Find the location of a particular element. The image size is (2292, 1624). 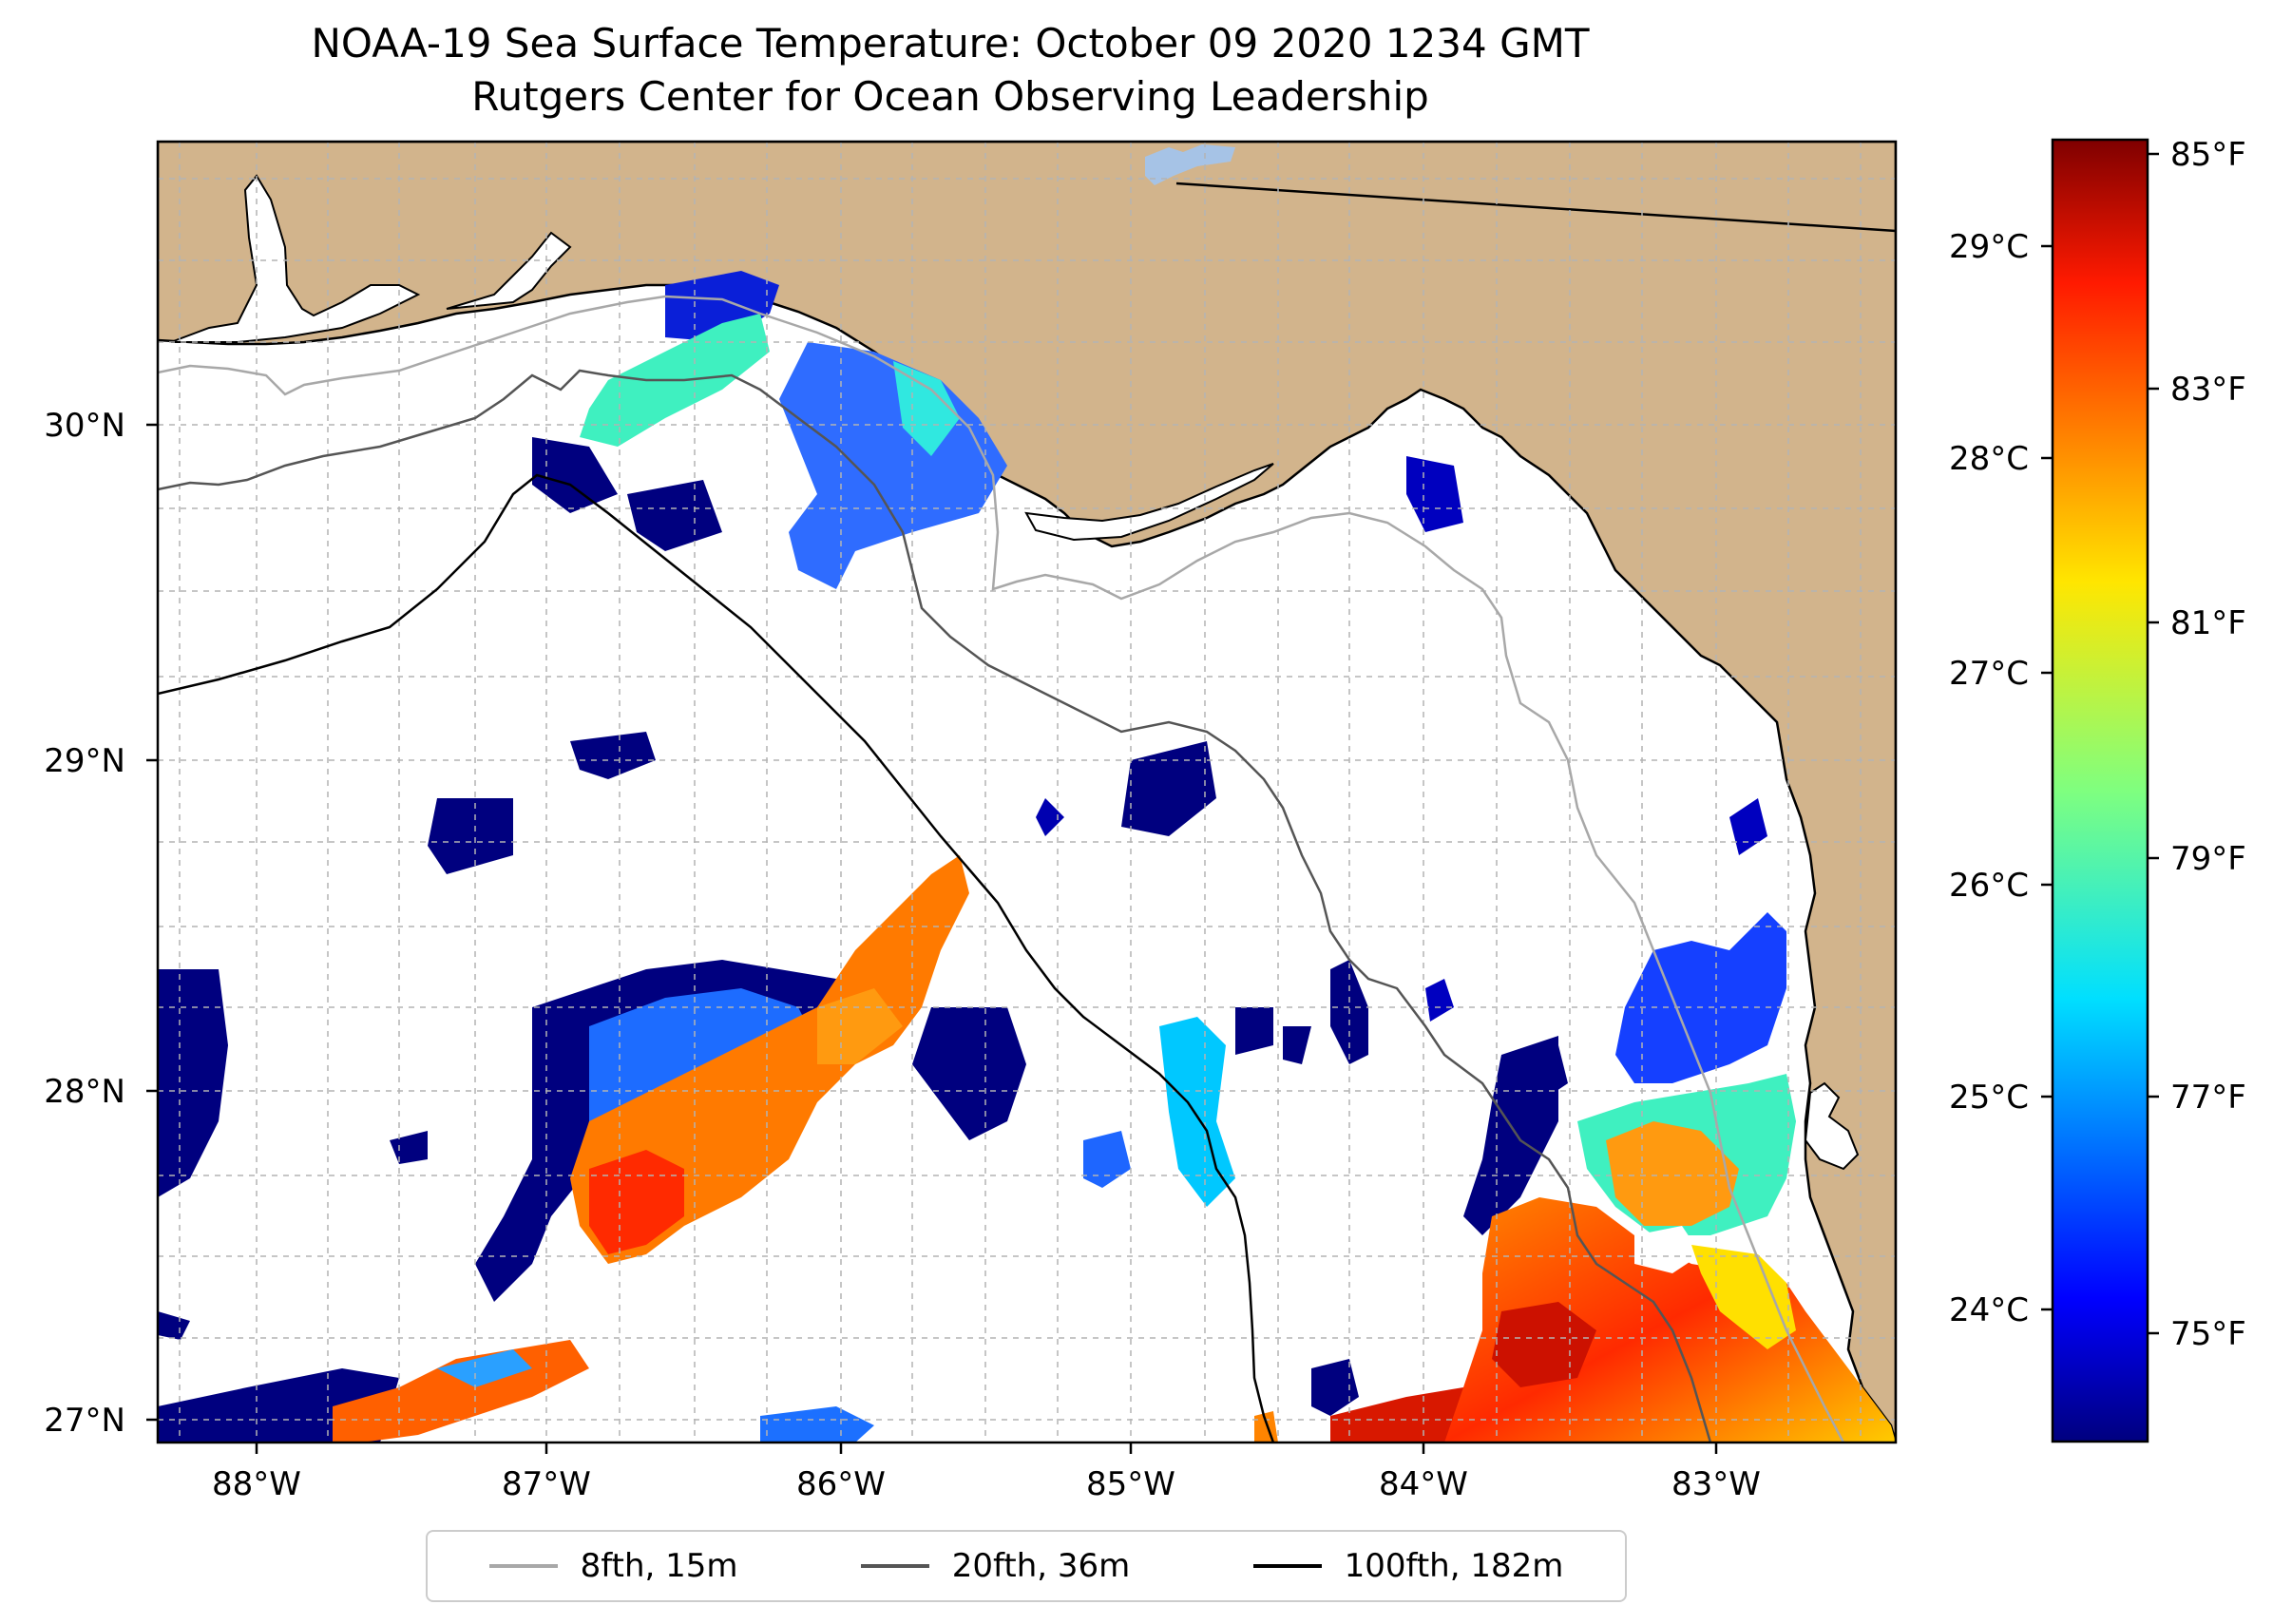

fahrenheit-label: 79°F is located at coordinates (2208, 859).